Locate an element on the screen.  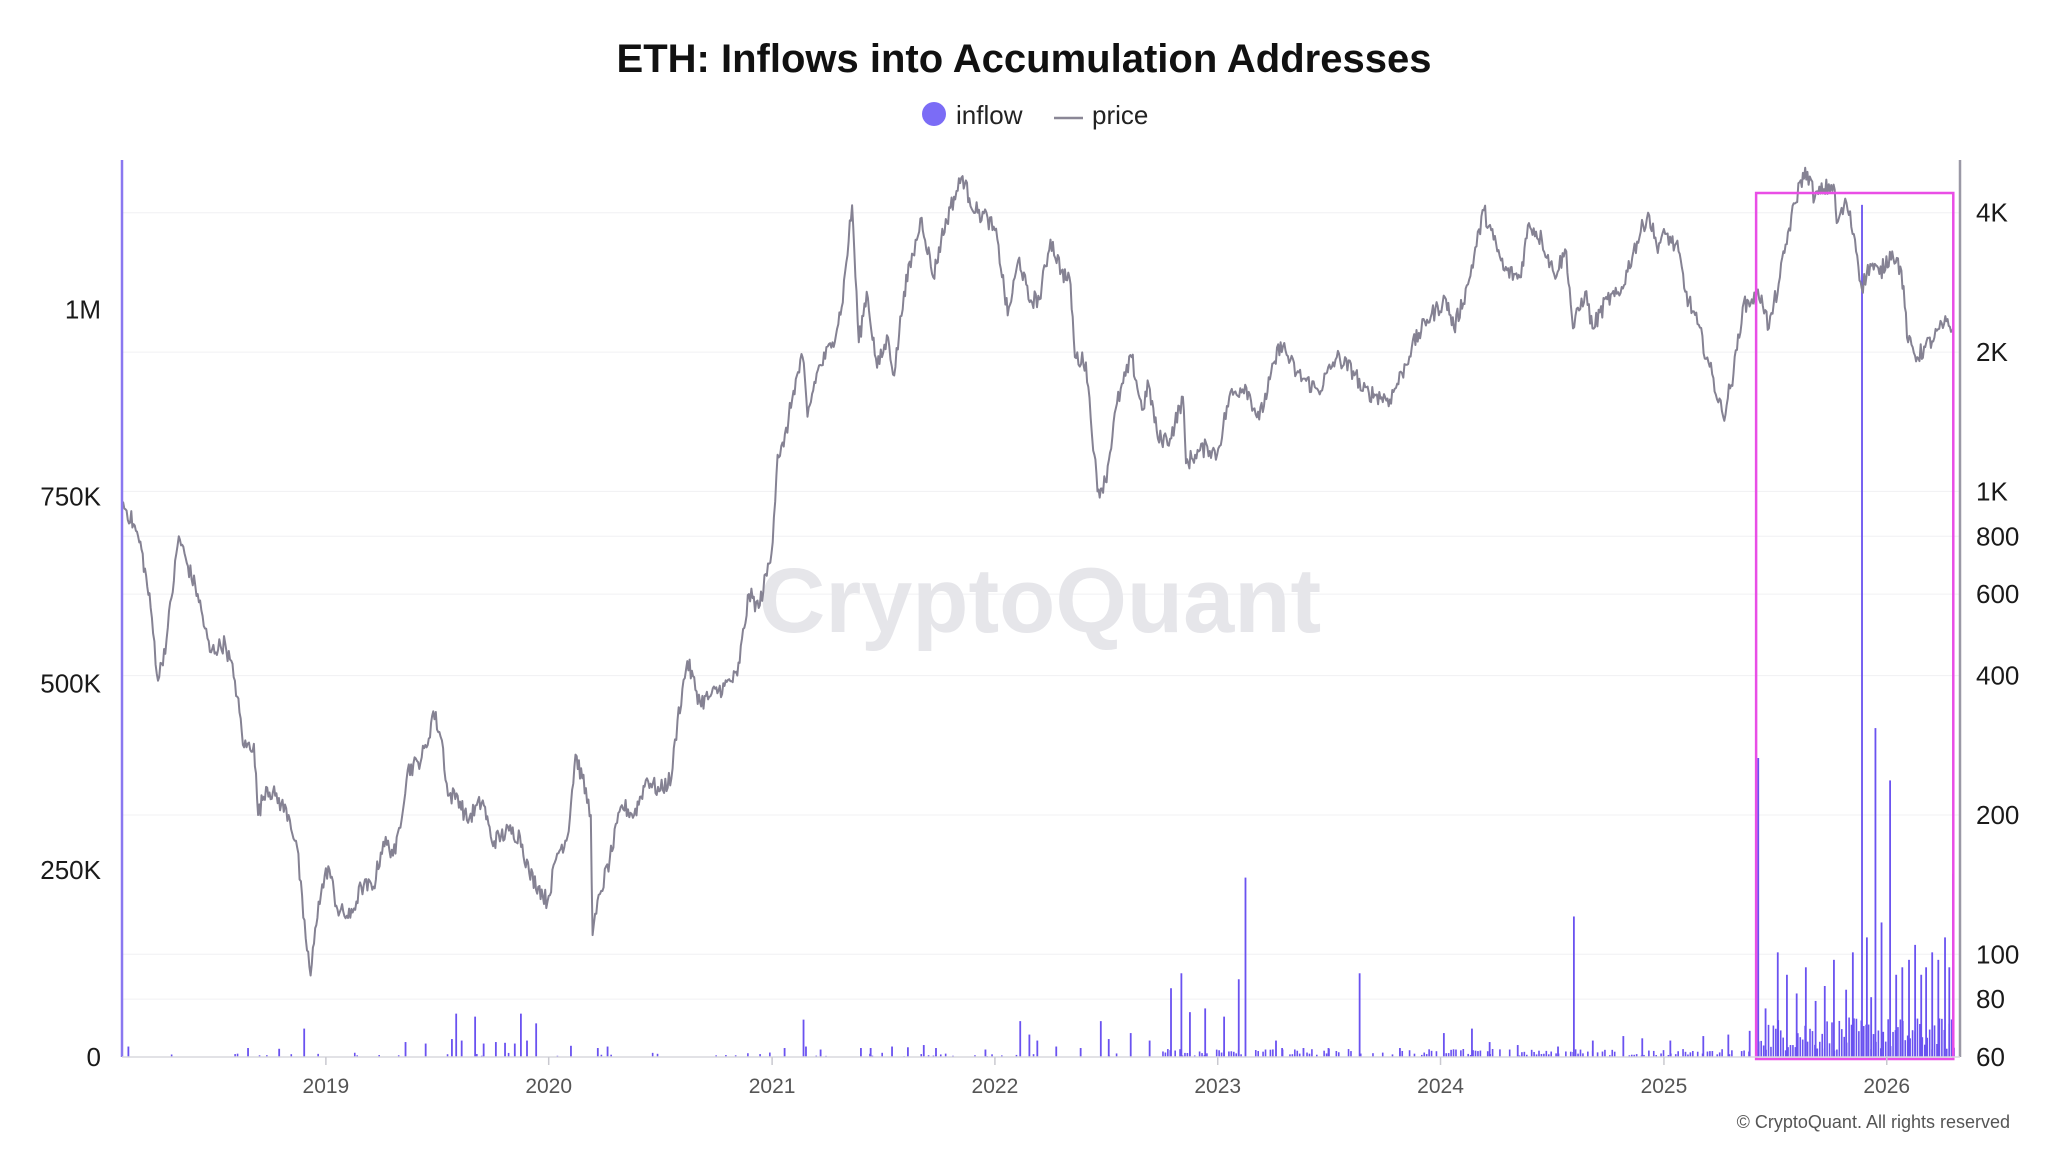
legend-item-price: price is located at coordinates (1101, 115).